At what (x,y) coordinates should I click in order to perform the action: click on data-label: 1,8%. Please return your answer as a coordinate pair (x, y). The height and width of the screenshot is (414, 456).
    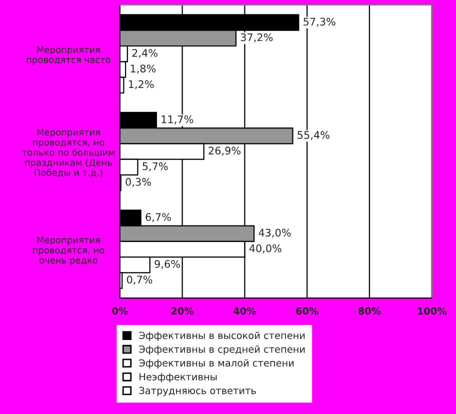
    Looking at the image, I should click on (143, 69).